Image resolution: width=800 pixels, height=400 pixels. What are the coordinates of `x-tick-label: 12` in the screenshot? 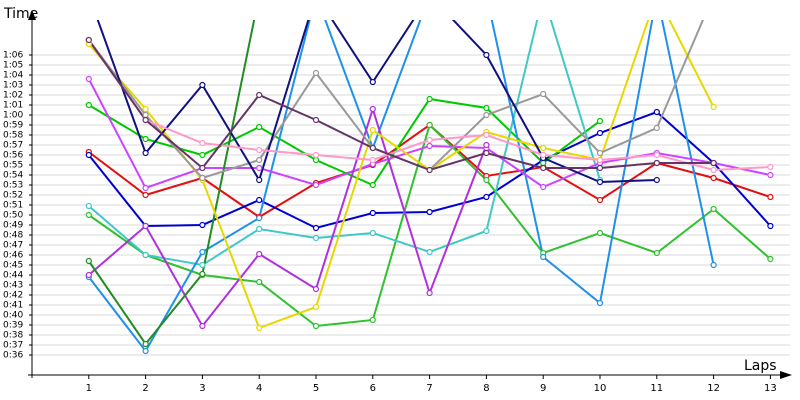 It's located at (713, 388).